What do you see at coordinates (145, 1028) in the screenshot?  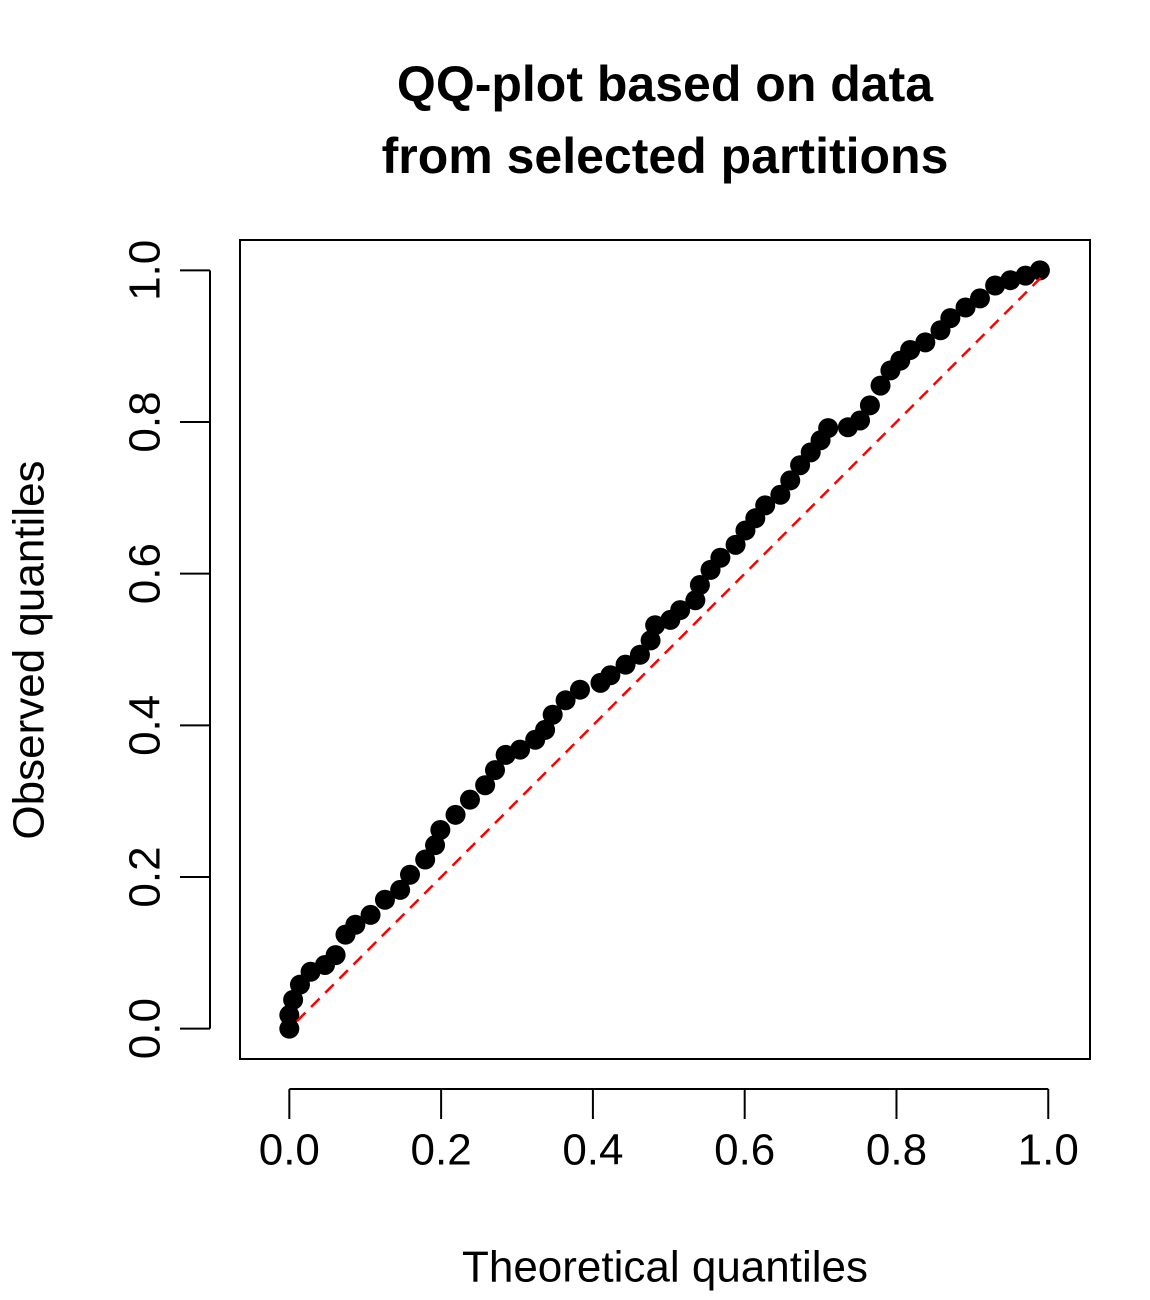 I see `y-tick-label: 0.0` at bounding box center [145, 1028].